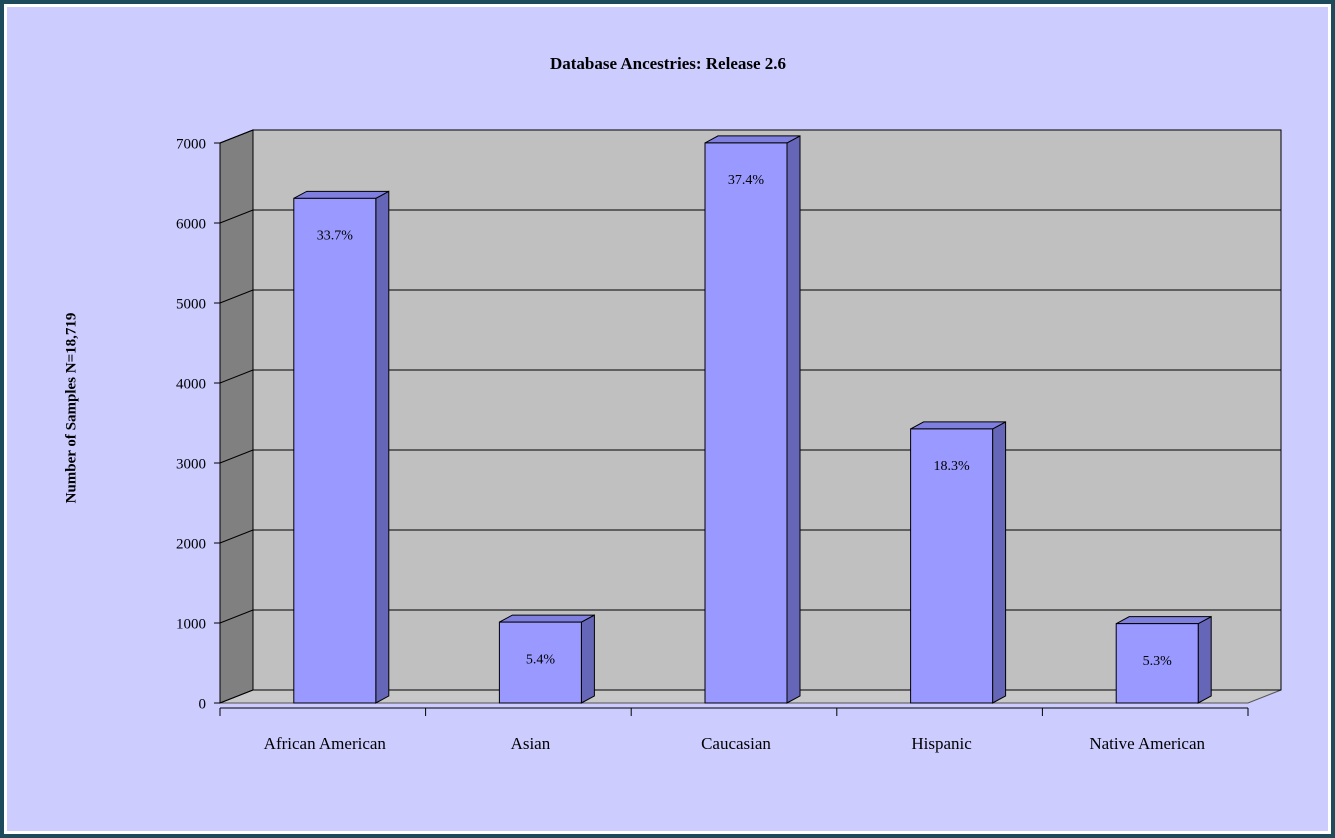 The width and height of the screenshot is (1335, 838). Describe the element at coordinates (71, 408) in the screenshot. I see `y-axis-label: Number of Samples N=18,719` at that location.